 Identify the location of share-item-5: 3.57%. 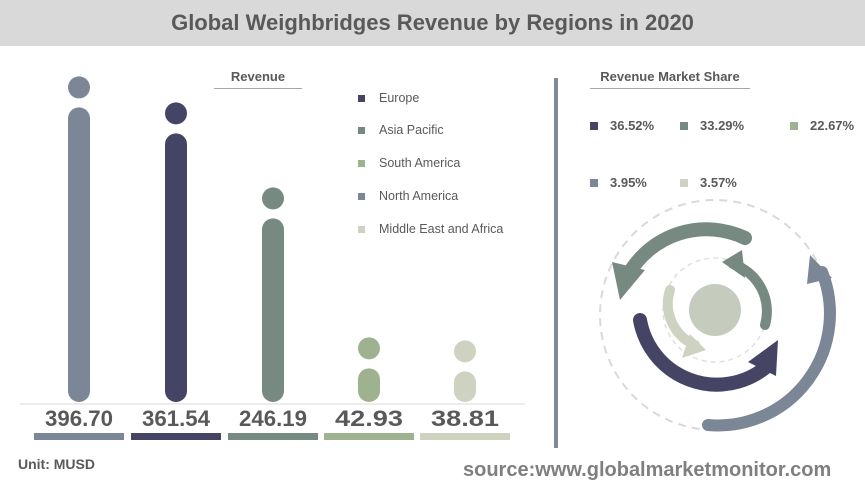
(708, 182).